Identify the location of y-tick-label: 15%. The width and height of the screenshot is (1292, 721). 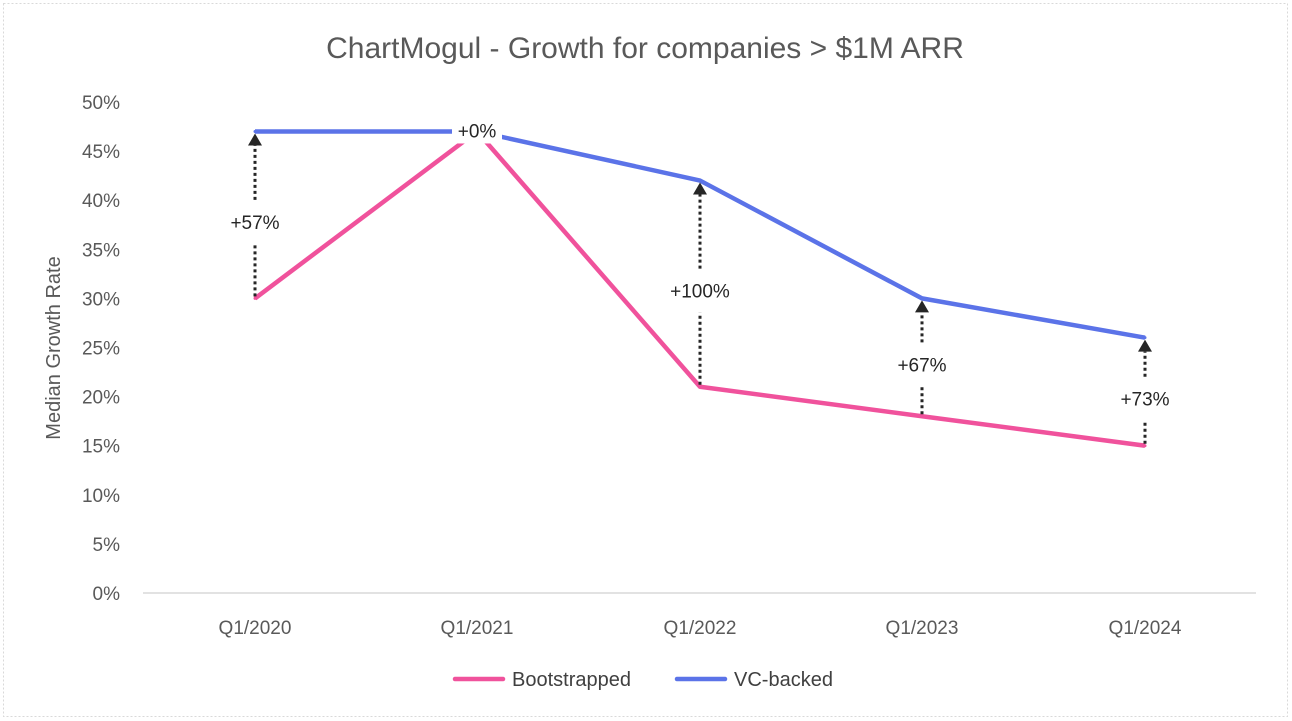
(101, 447).